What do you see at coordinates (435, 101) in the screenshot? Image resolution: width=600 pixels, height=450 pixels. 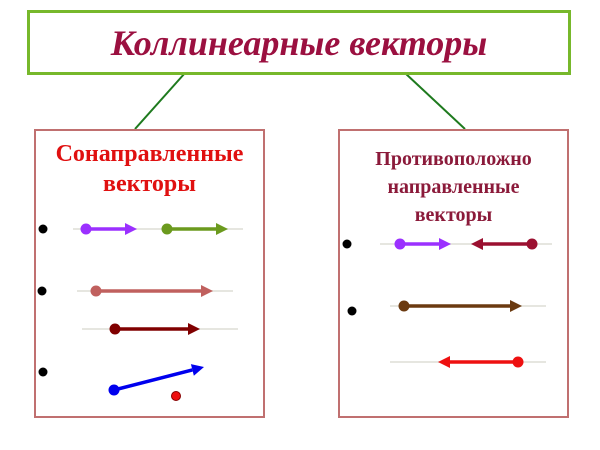 I see `connector-right` at bounding box center [435, 101].